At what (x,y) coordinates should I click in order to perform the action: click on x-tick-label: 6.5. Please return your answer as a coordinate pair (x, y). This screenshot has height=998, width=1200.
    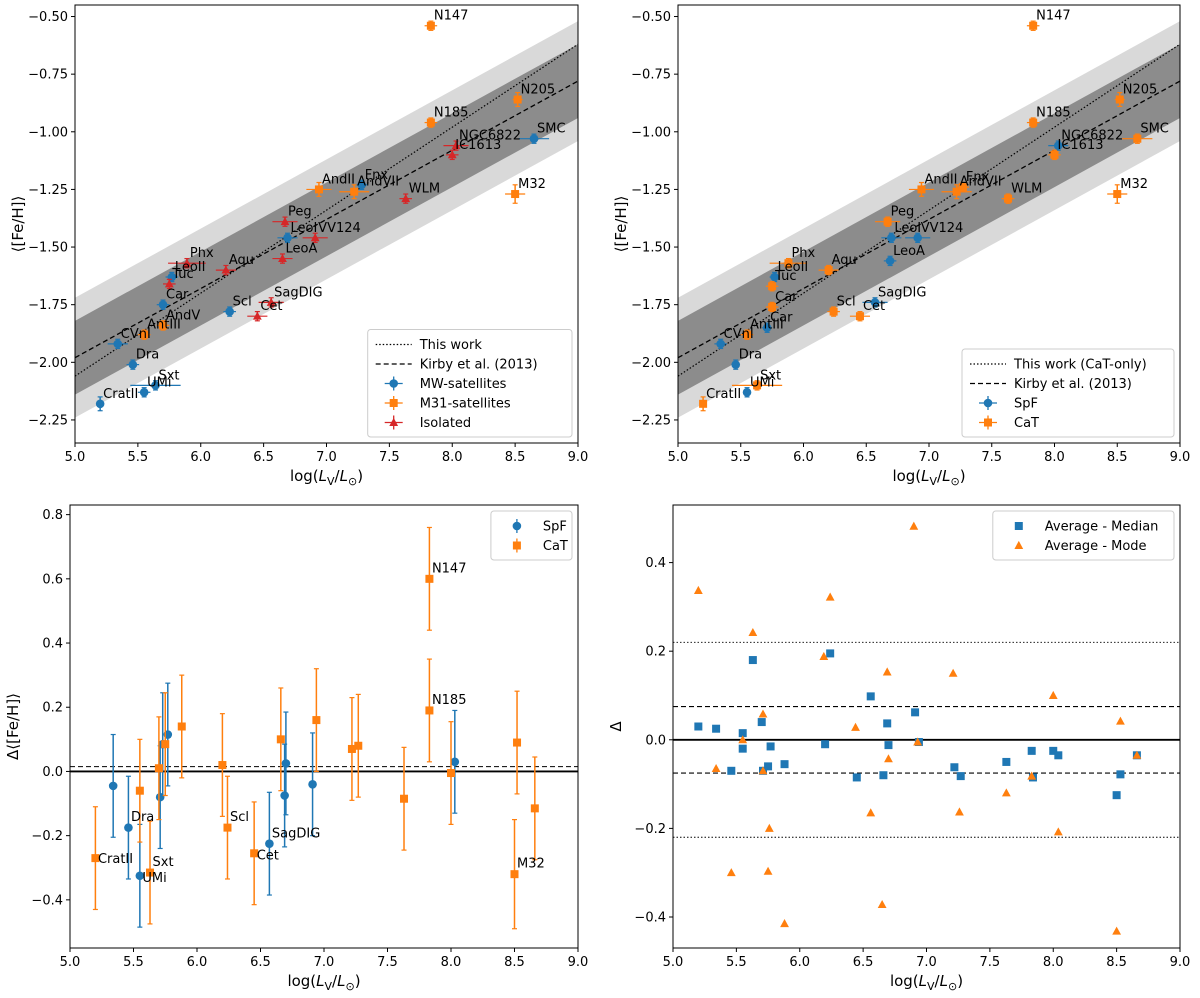
    Looking at the image, I should click on (866, 457).